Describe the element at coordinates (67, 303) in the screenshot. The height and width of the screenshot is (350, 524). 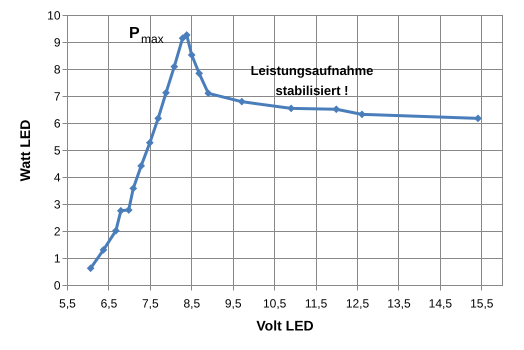
I see `x-tick-label: 5,5` at that location.